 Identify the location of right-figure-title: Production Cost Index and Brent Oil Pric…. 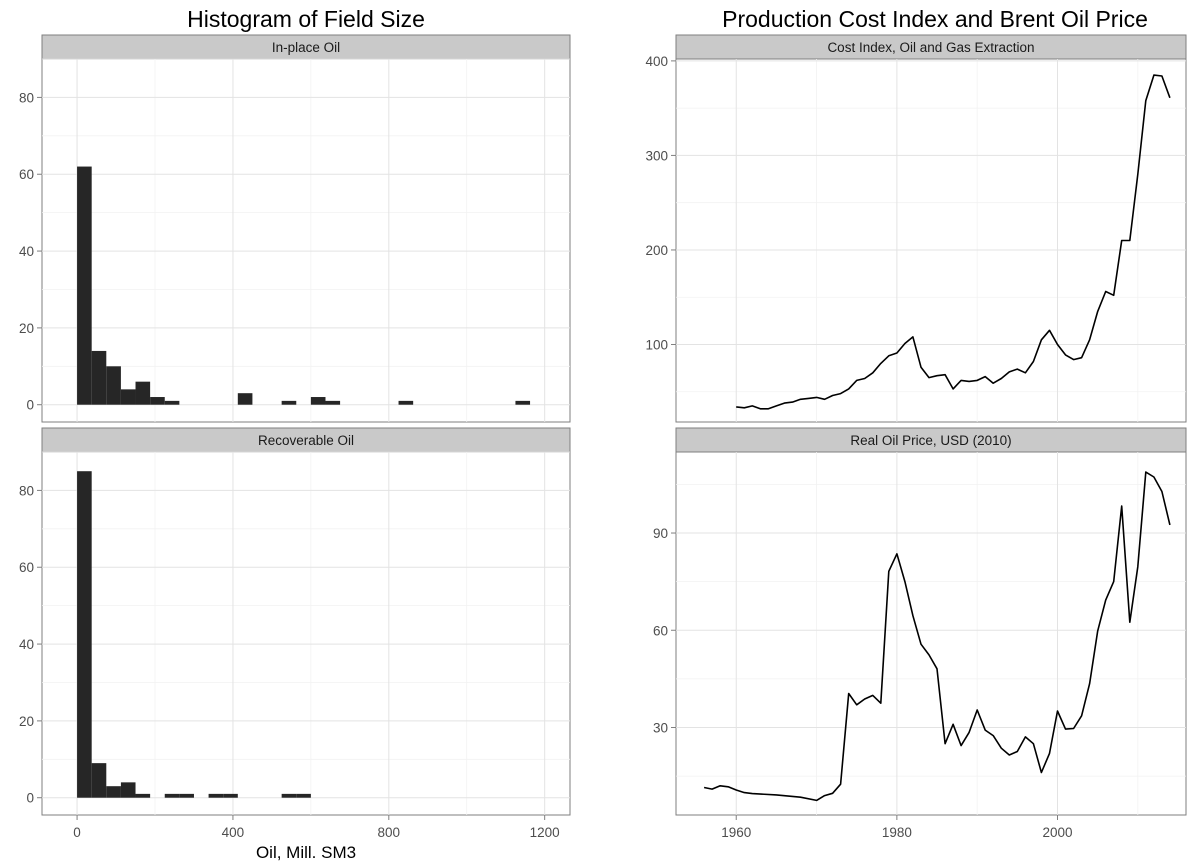
(935, 19).